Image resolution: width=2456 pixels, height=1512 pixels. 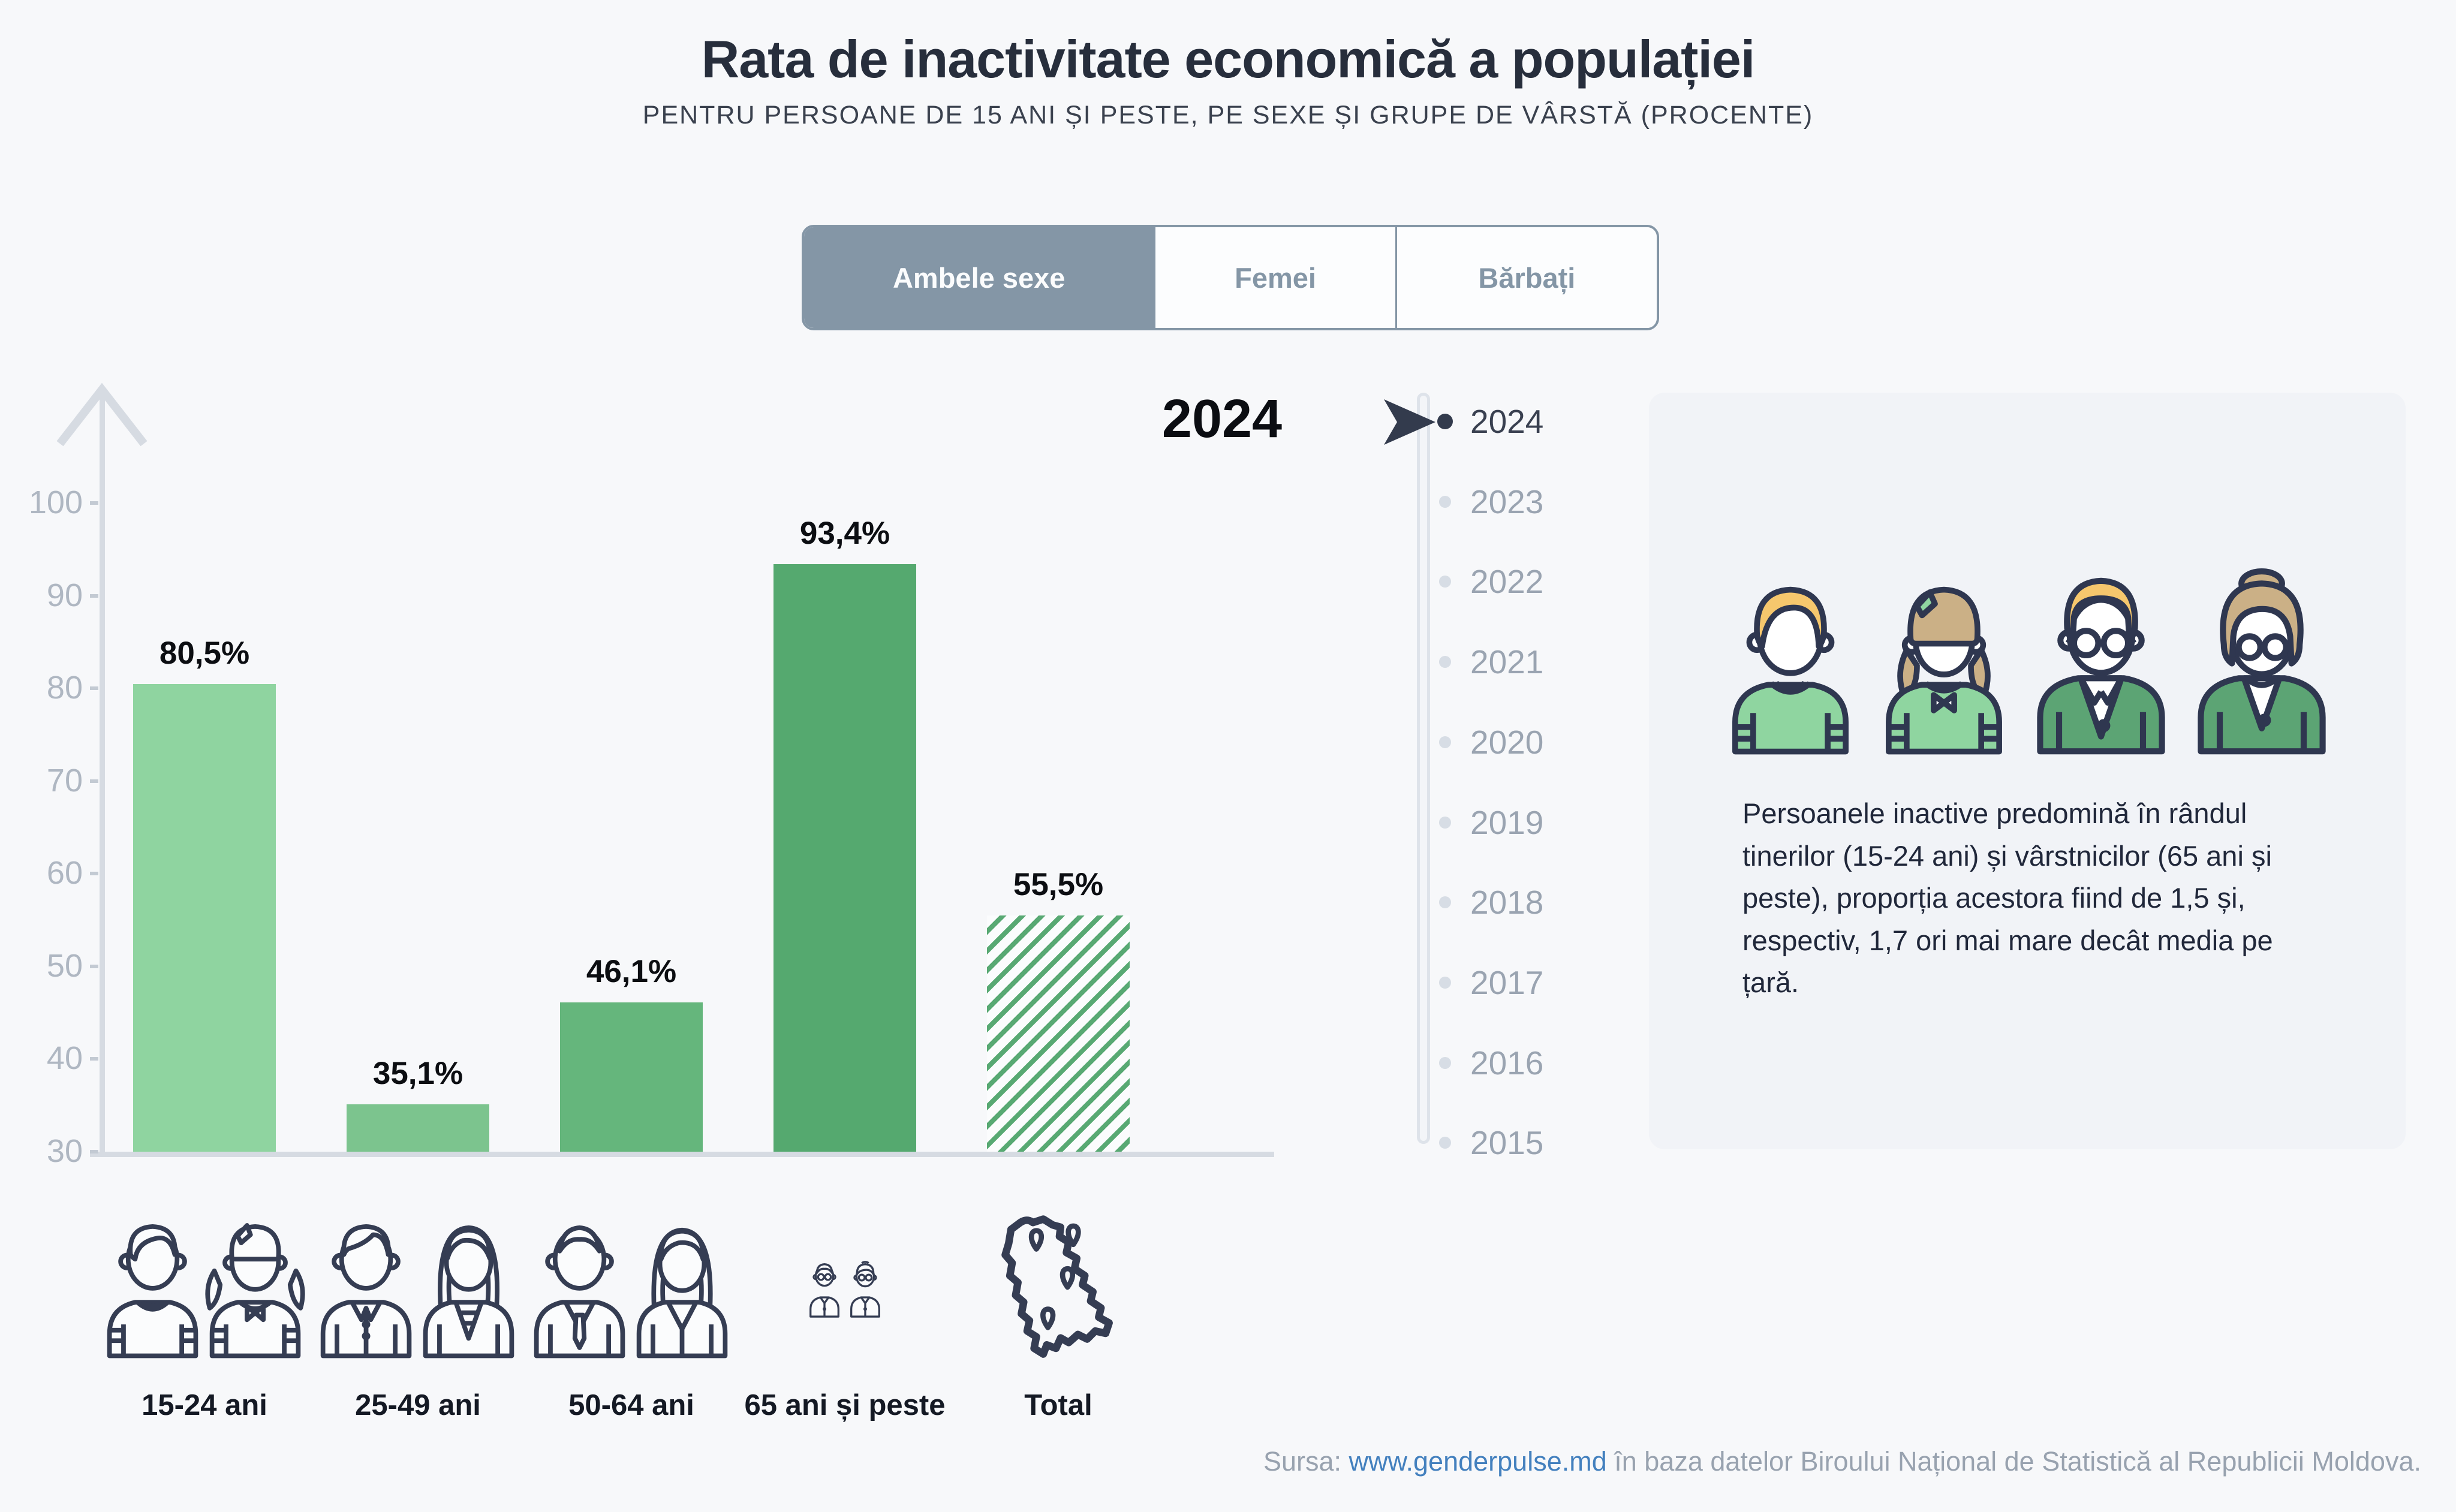 What do you see at coordinates (64, 688) in the screenshot?
I see `y-tick-label: 80` at bounding box center [64, 688].